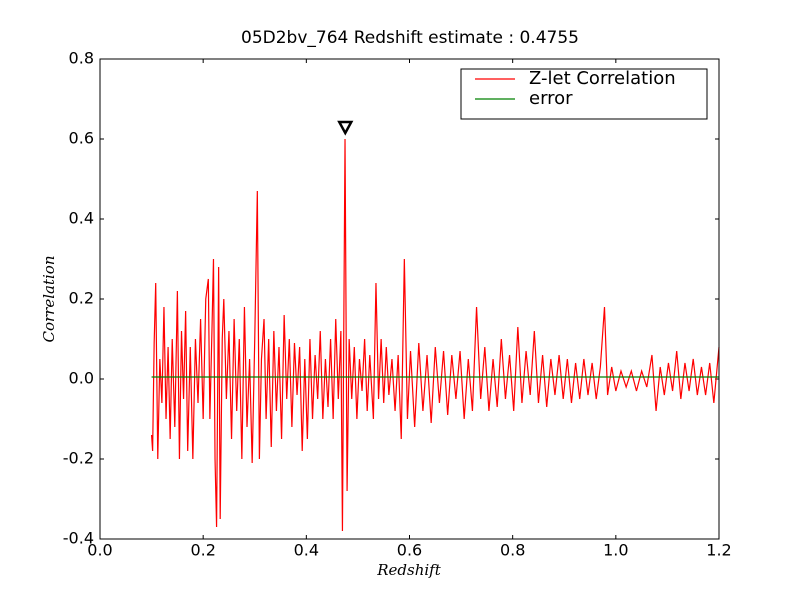 The width and height of the screenshot is (800, 600). What do you see at coordinates (408, 570) in the screenshot?
I see `x-axis-label: Redshift` at bounding box center [408, 570].